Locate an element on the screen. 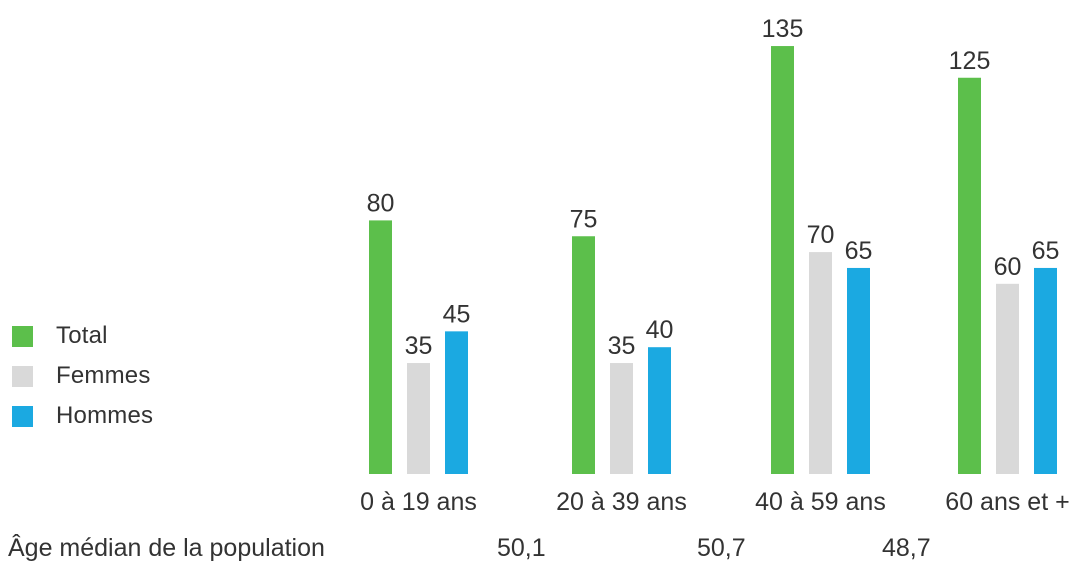 The width and height of the screenshot is (1073, 581). bar-hommes-20-a-39-ans is located at coordinates (659, 410).